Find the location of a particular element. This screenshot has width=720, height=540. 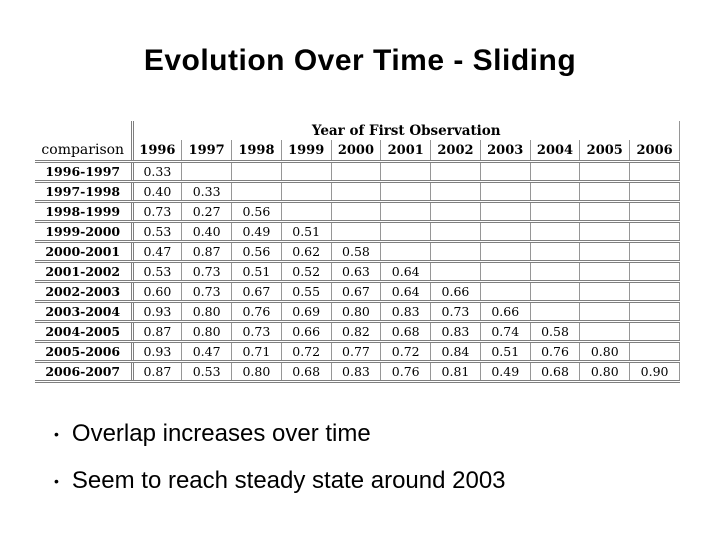

table-row: 2001-2002 0.53 0.73 0.51 0.52 0.63 0.64 is located at coordinates (357, 272).